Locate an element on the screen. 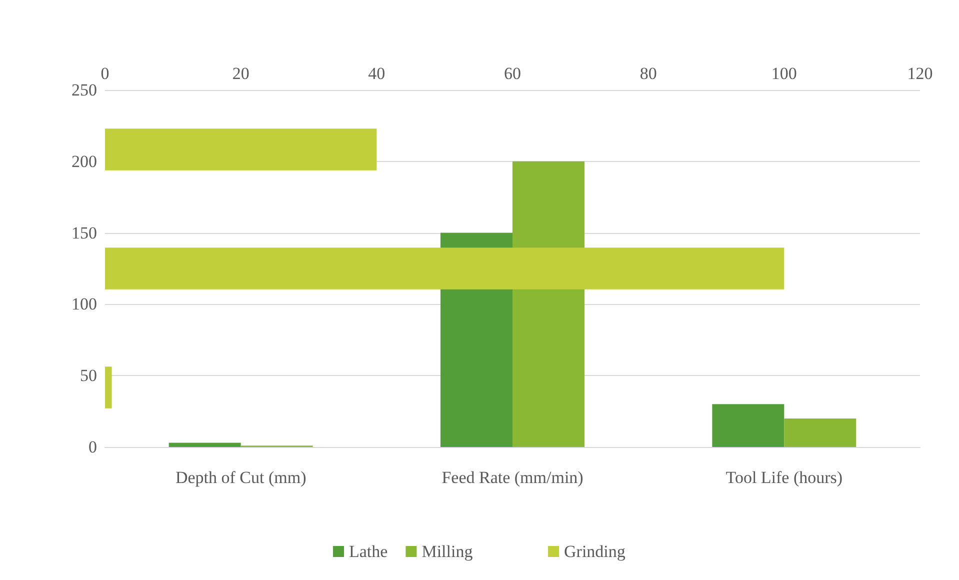  x-tick-label: 0 is located at coordinates (105, 73).